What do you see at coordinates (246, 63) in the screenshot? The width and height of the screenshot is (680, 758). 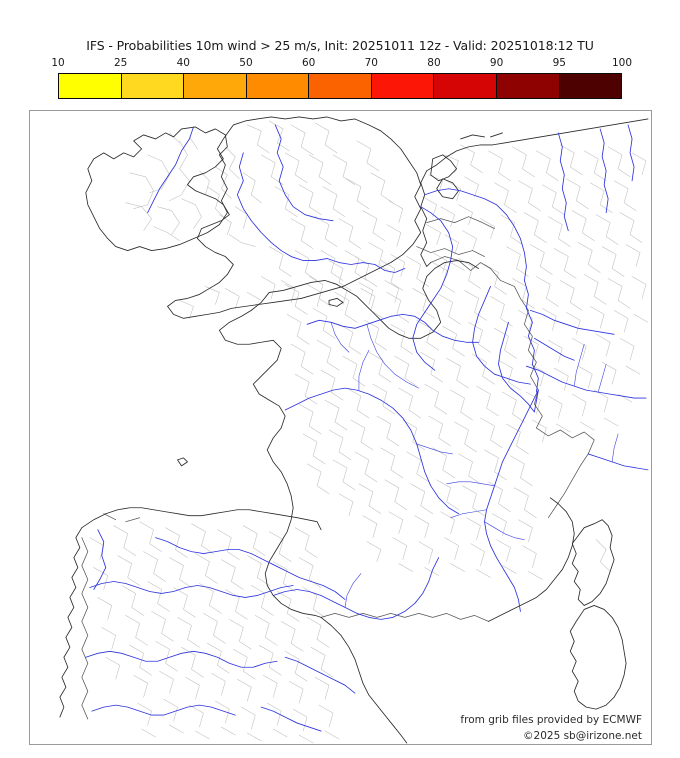 I see `colorbar-tick-50: 50` at bounding box center [246, 63].